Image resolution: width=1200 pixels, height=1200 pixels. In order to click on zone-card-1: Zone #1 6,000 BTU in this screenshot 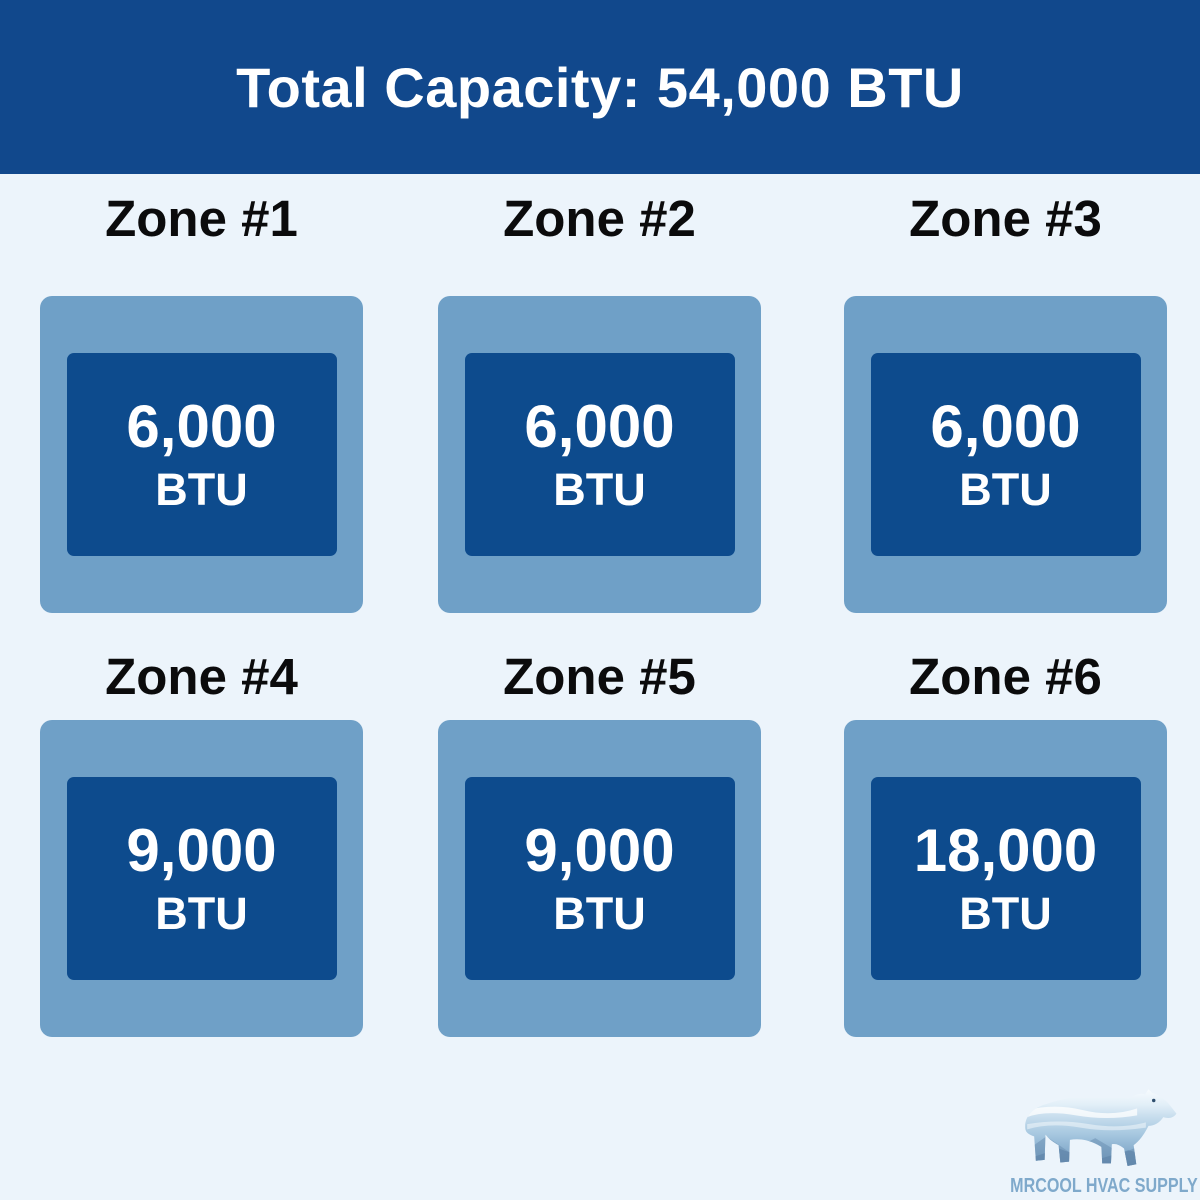, I will do `click(201, 401)`.